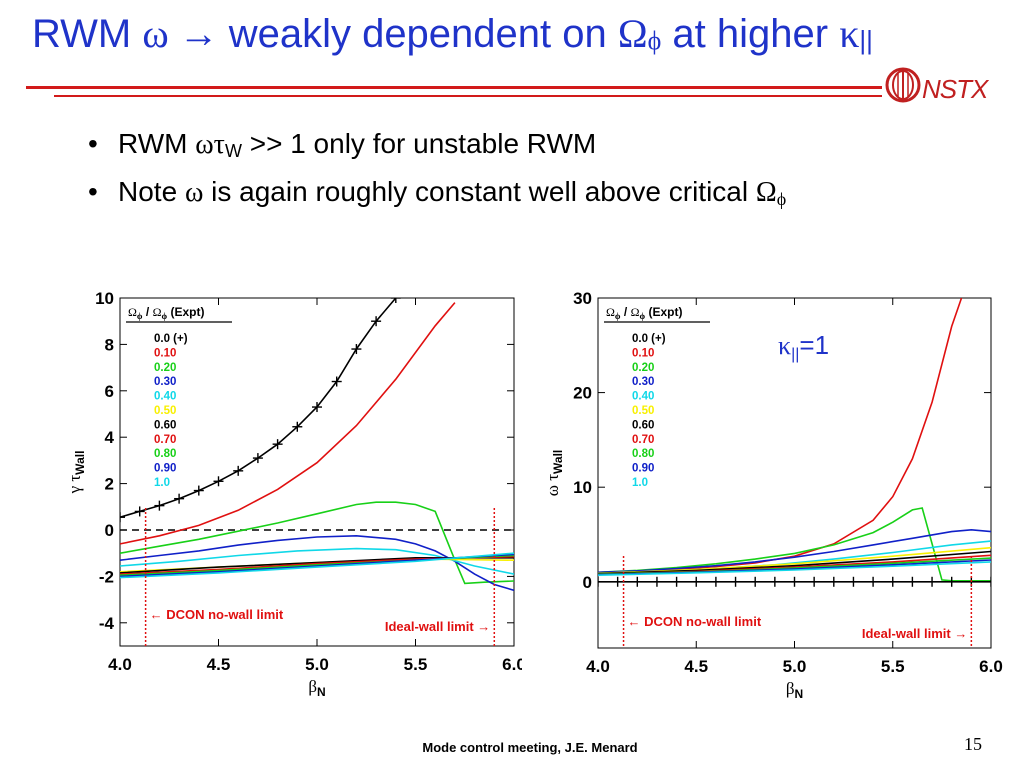 The height and width of the screenshot is (768, 1024). I want to click on legend-entry: 0.80, so click(165, 454).